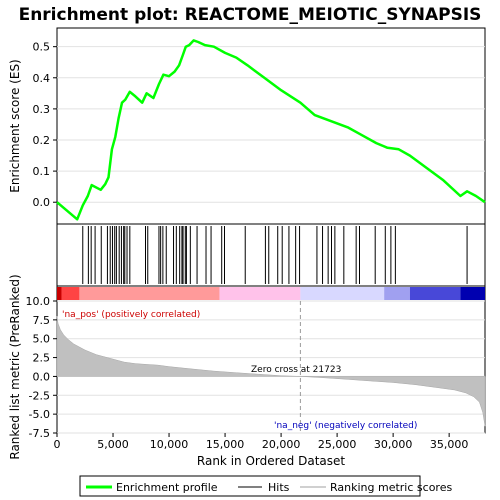  I want to click on x-tick-label: 15,000, so click(225, 444).